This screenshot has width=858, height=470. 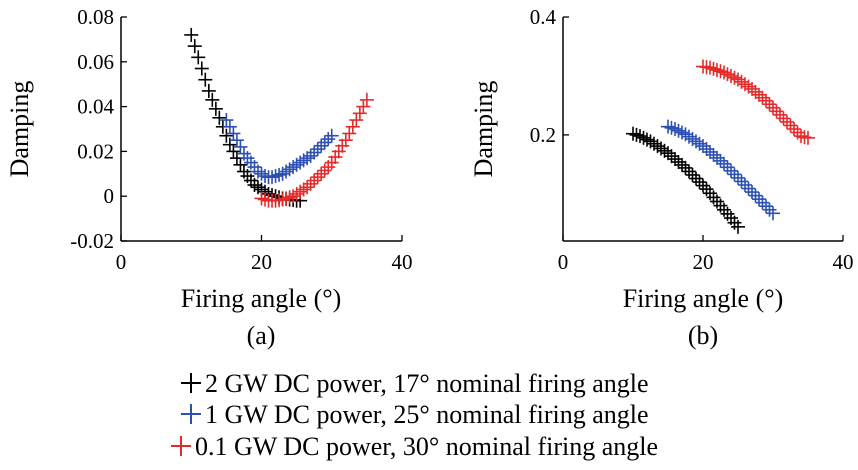 What do you see at coordinates (109, 196) in the screenshot?
I see `y-tick-label: 0` at bounding box center [109, 196].